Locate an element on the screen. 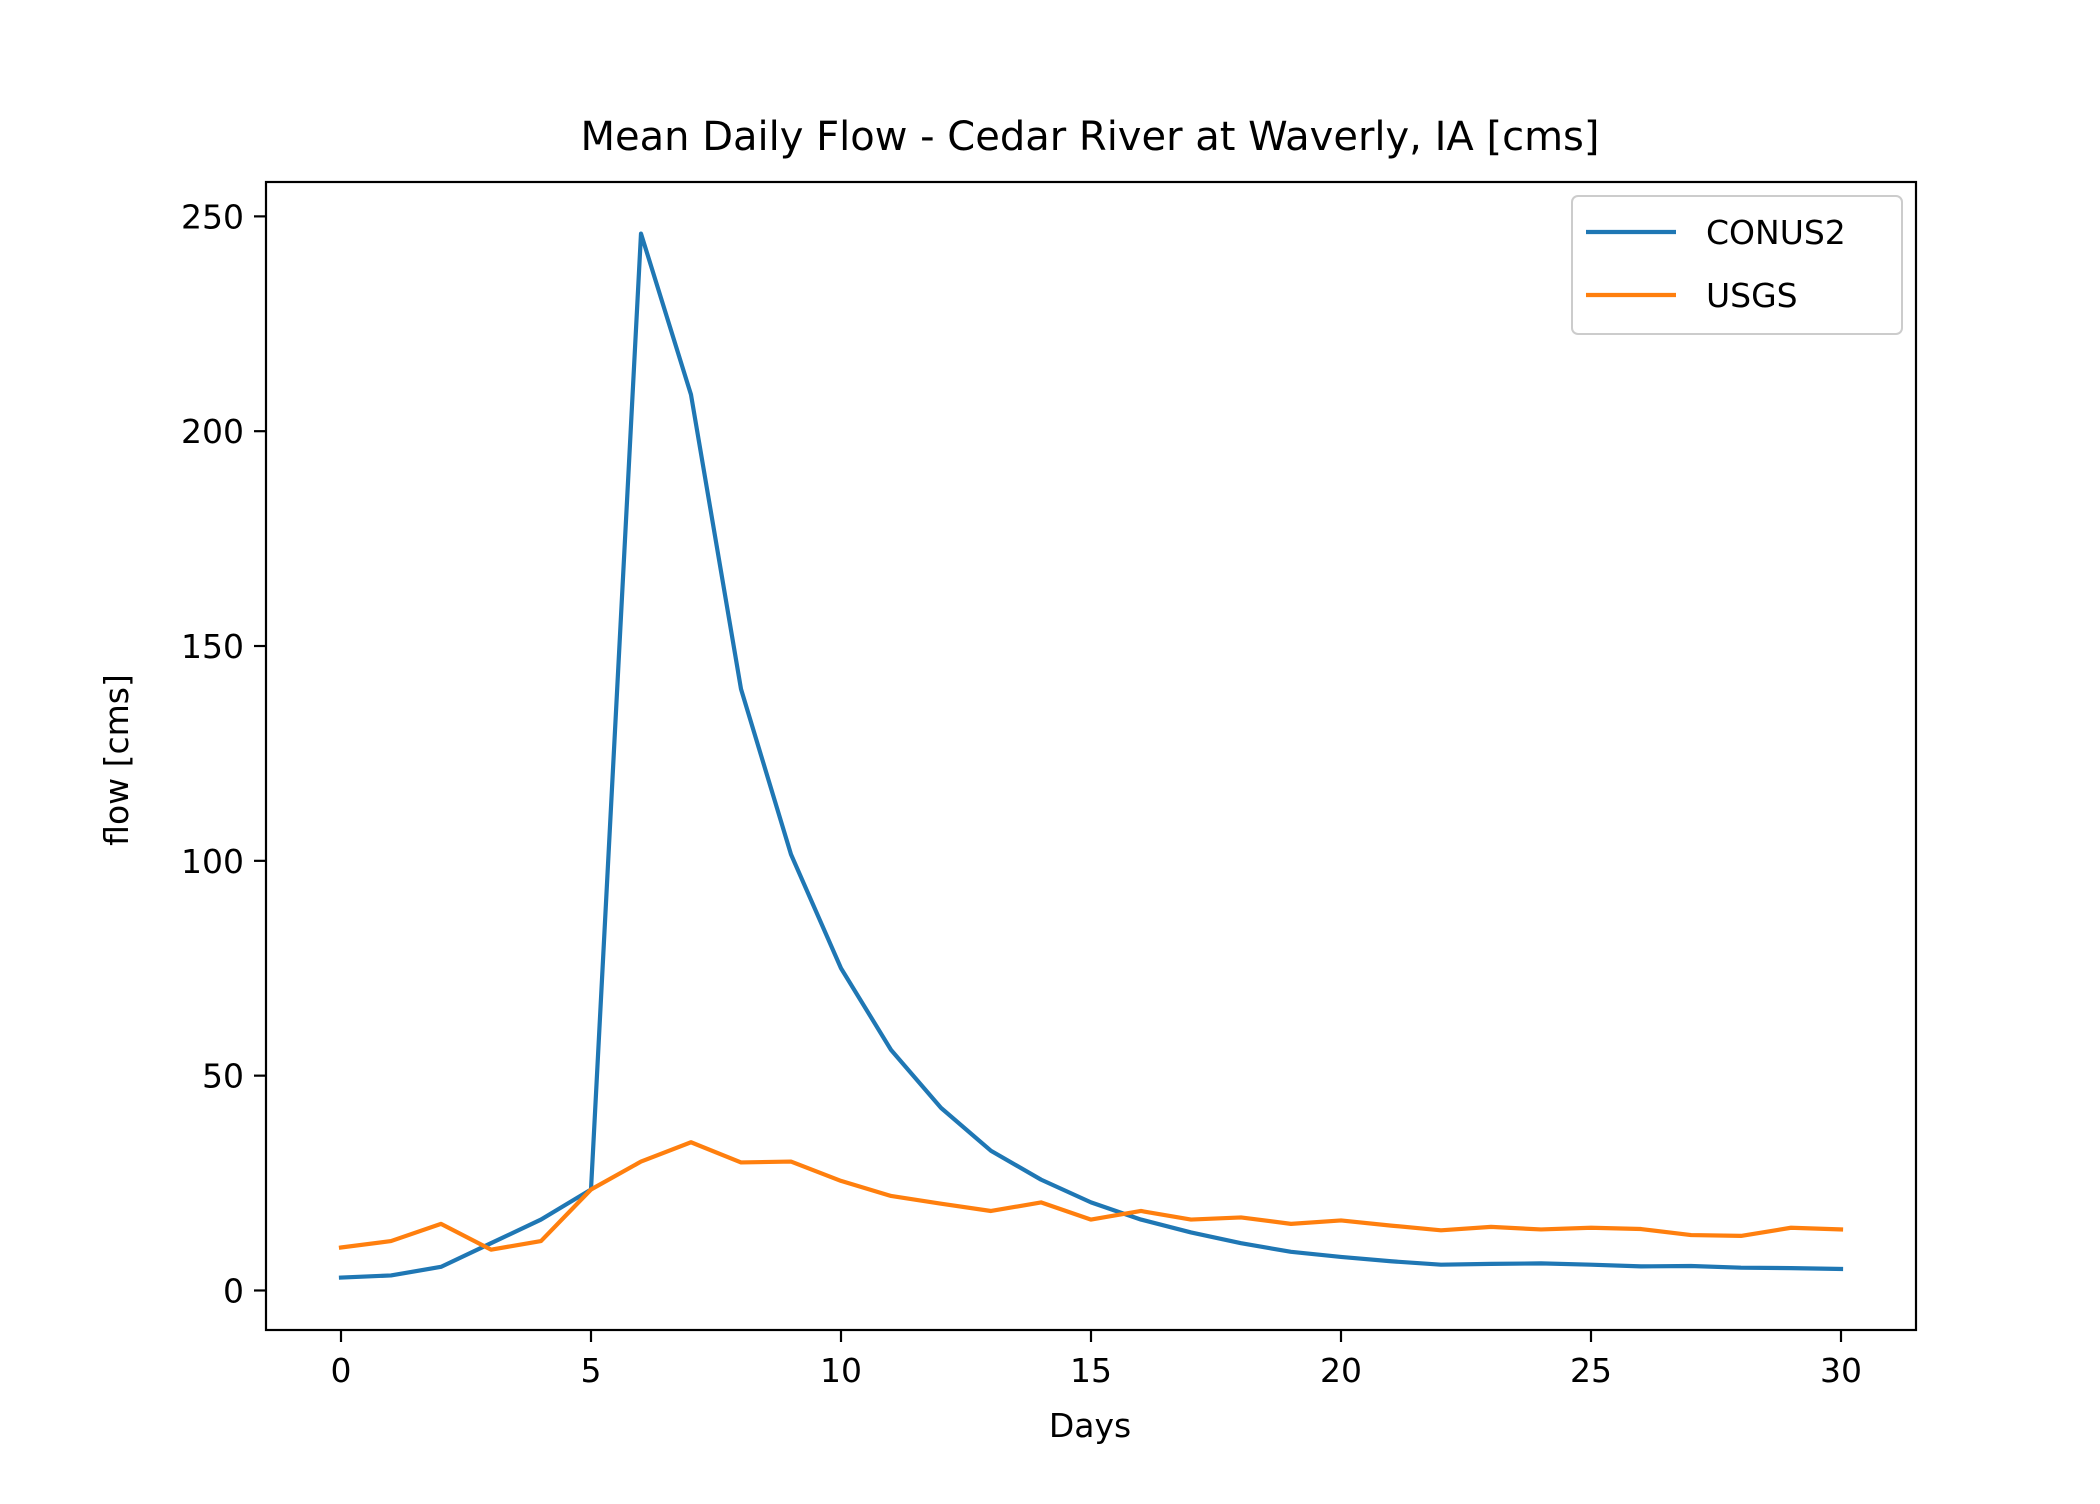 Image resolution: width=2100 pixels, height=1504 pixels. y-tick-label: 250 is located at coordinates (212, 216).